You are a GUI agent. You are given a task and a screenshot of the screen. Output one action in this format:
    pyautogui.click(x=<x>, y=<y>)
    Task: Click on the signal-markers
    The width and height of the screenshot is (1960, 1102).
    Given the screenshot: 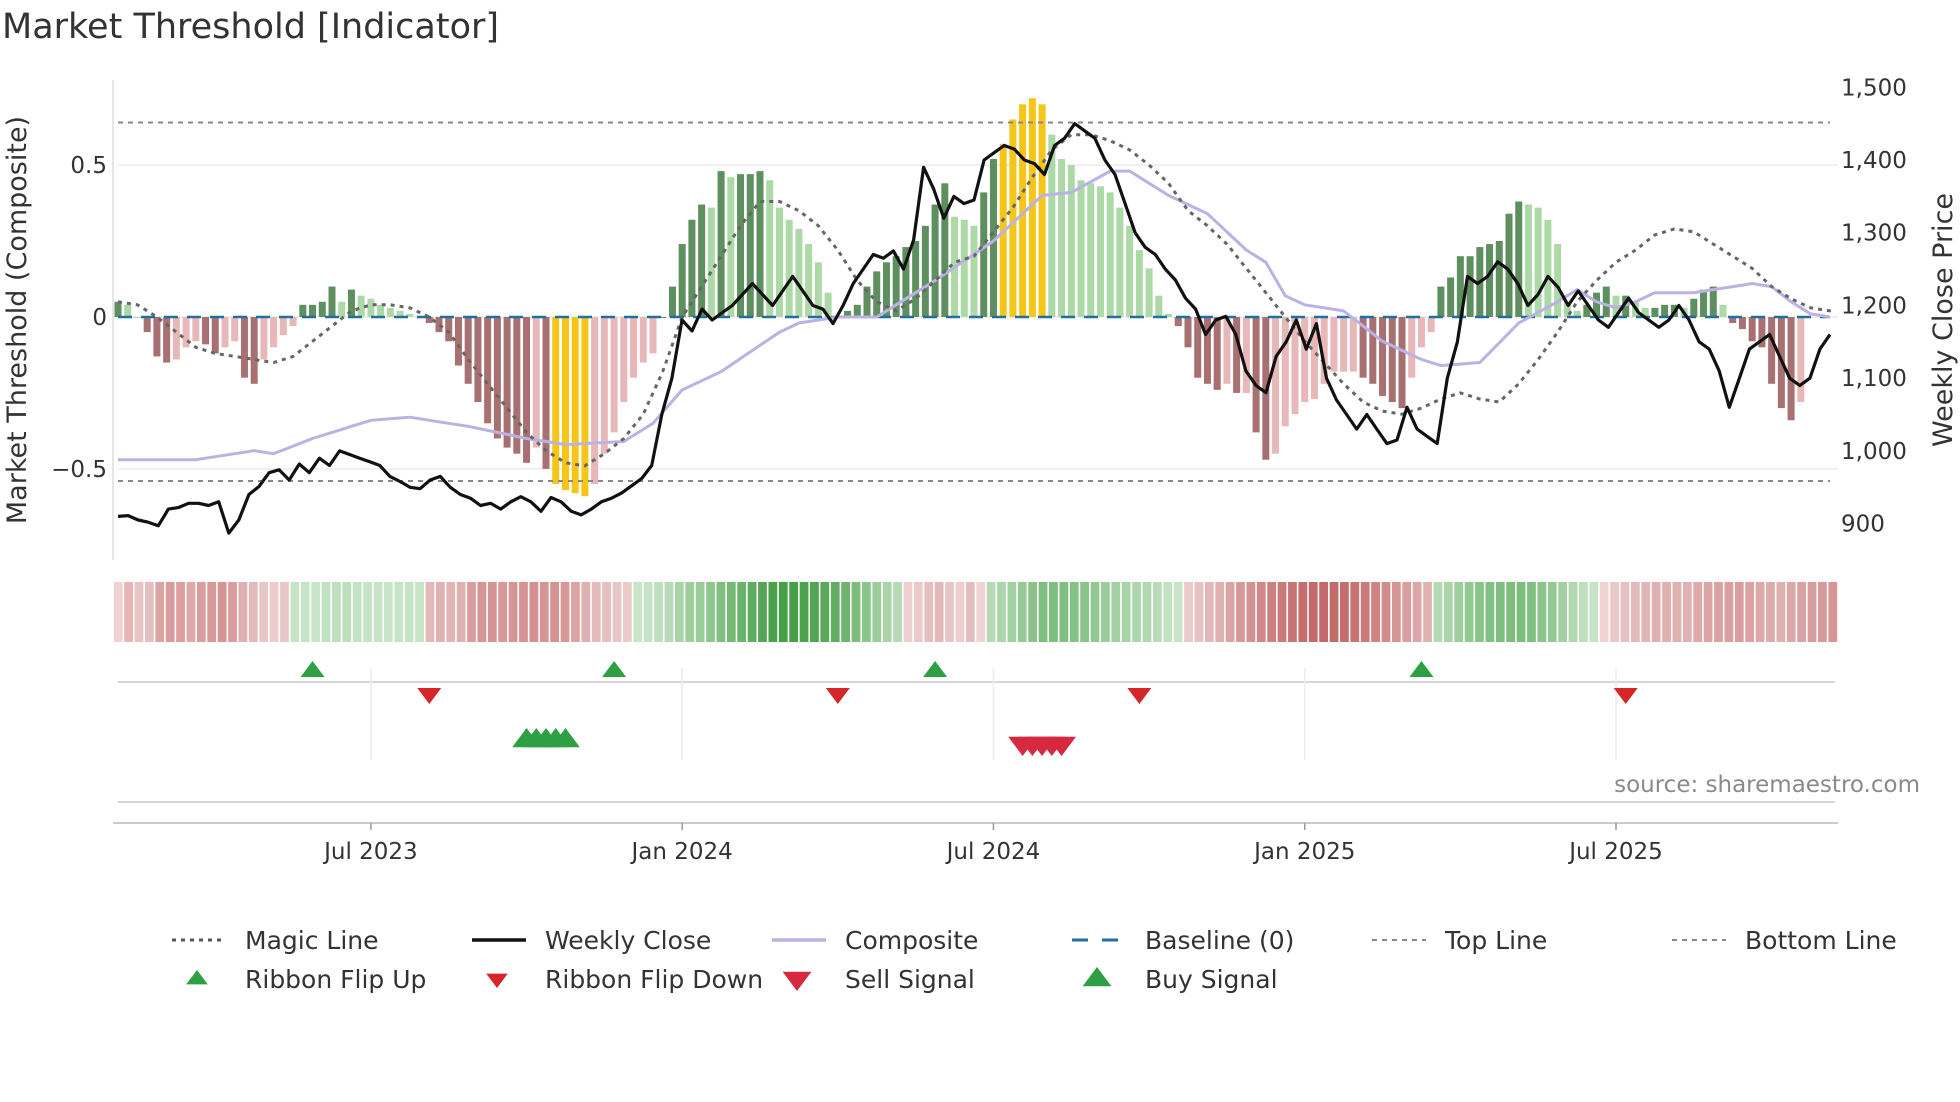 What is the action you would take?
    pyautogui.click(x=976, y=732)
    